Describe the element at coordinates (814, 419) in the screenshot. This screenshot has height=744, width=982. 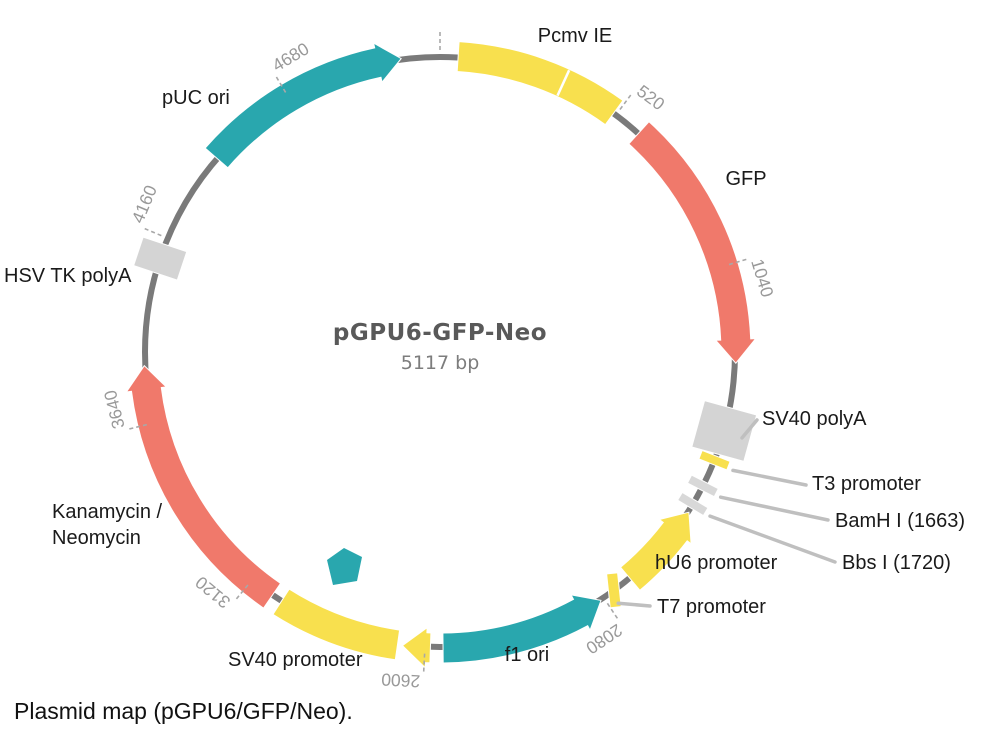
I see `feature-label-sv40-polya: SV40 polyA` at that location.